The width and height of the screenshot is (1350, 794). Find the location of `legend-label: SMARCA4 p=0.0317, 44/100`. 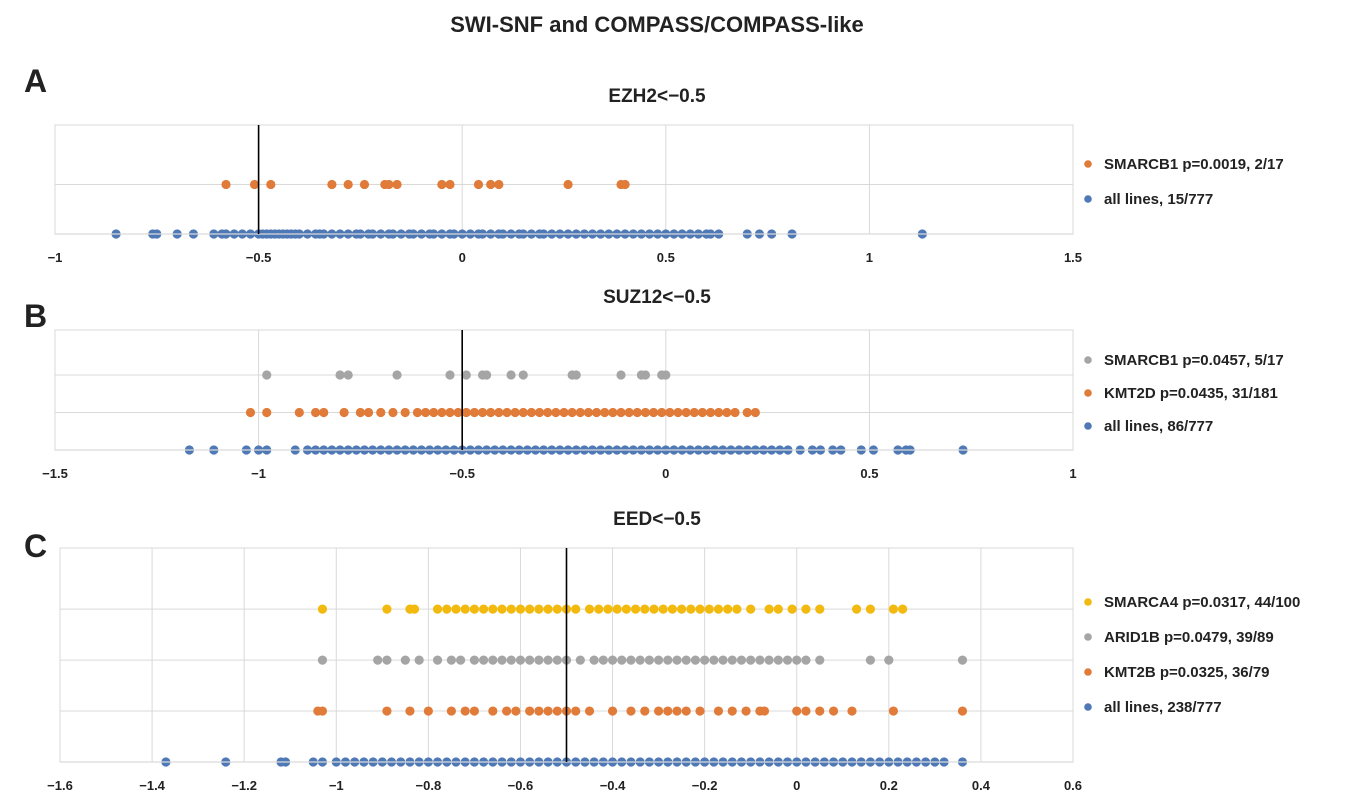

legend-label: SMARCA4 p=0.0317, 44/100 is located at coordinates (1202, 602).